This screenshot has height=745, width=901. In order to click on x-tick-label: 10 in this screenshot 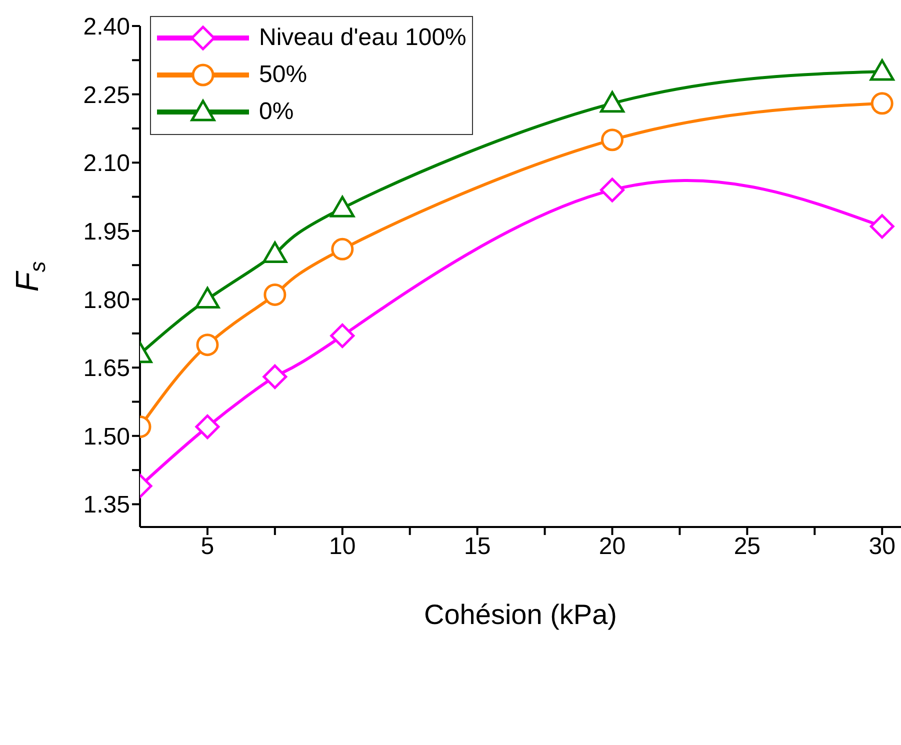, I will do `click(342, 546)`.